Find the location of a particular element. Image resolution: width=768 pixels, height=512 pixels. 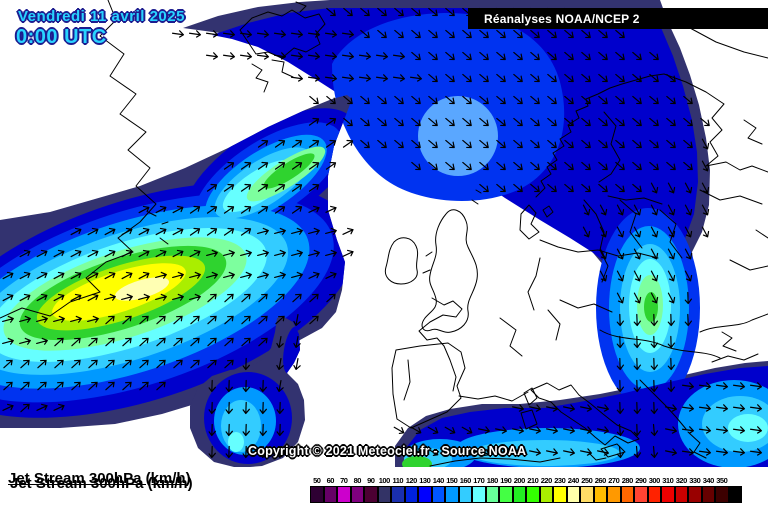

scale-value: 340 is located at coordinates (708, 480).